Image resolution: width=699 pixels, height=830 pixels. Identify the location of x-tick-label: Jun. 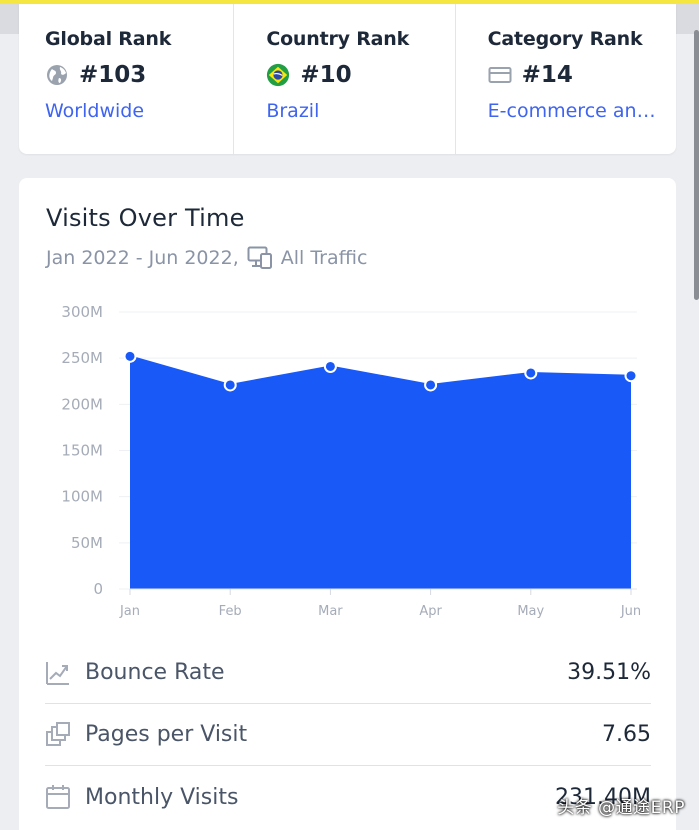
(630, 611).